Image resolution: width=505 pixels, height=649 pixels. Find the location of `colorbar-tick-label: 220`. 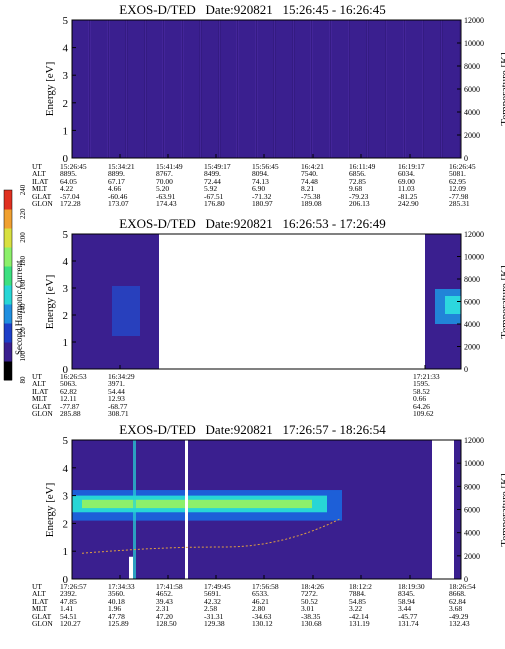

colorbar-tick-label: 220 is located at coordinates (22, 213).